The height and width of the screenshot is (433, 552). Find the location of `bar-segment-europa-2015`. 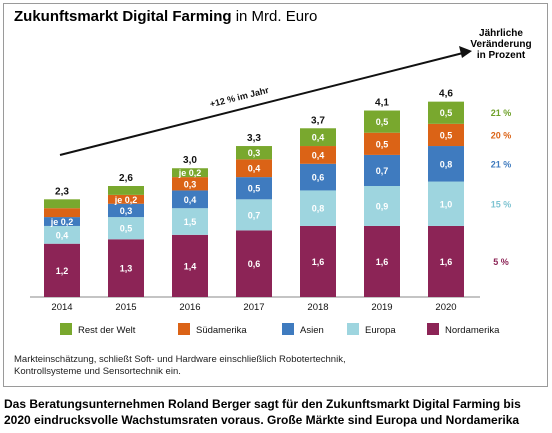

bar-segment-europa-2015 is located at coordinates (126, 228).